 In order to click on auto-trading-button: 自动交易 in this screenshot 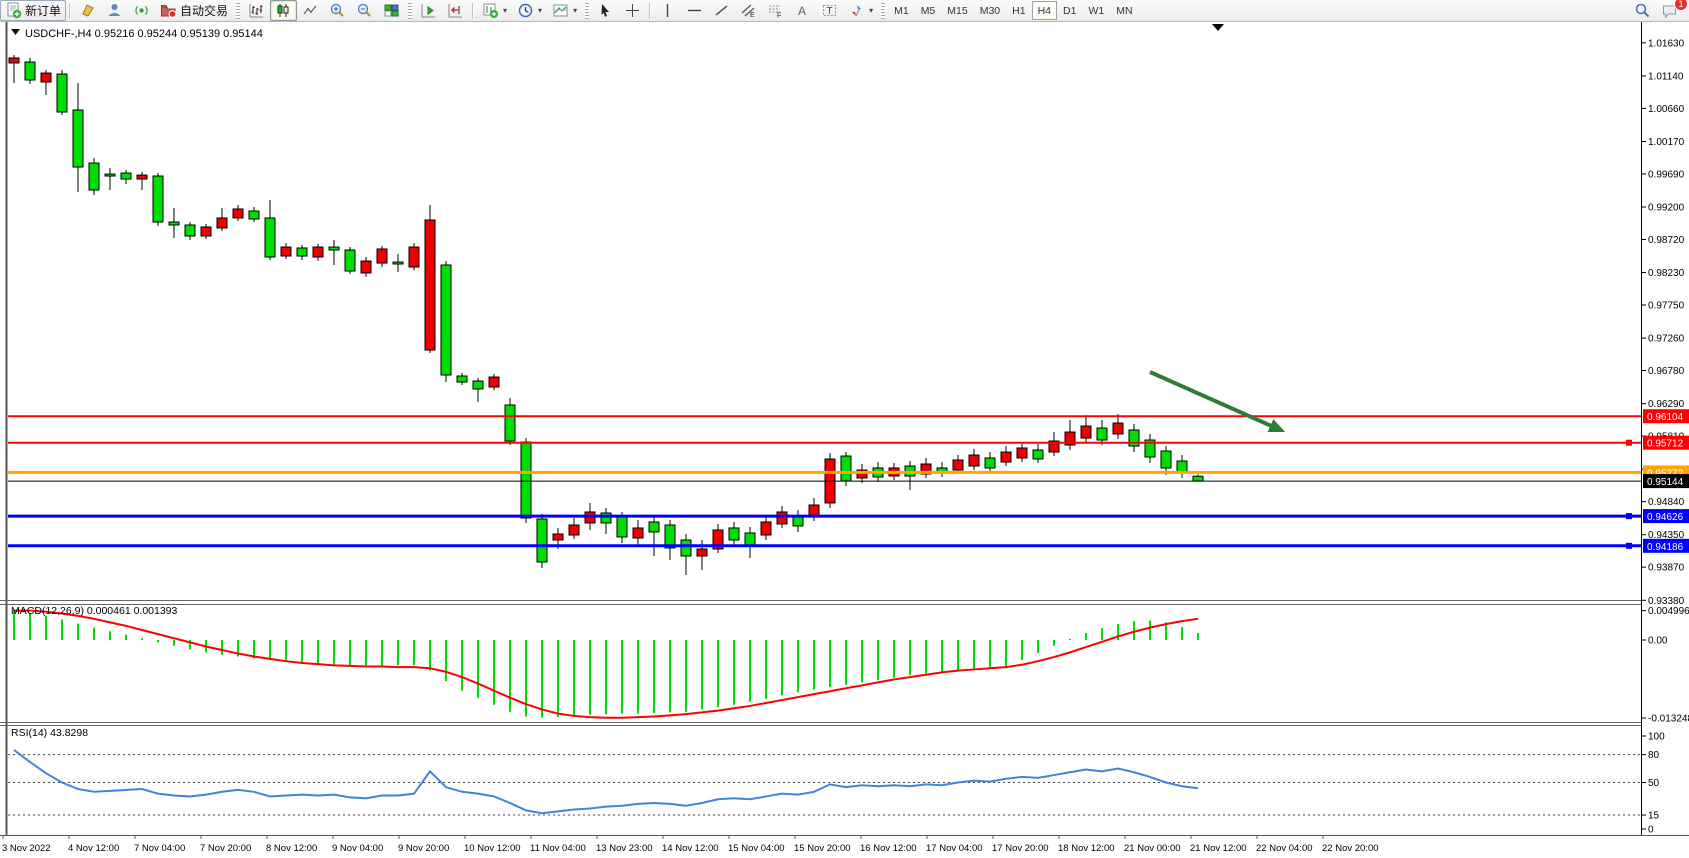, I will do `click(194, 10)`.